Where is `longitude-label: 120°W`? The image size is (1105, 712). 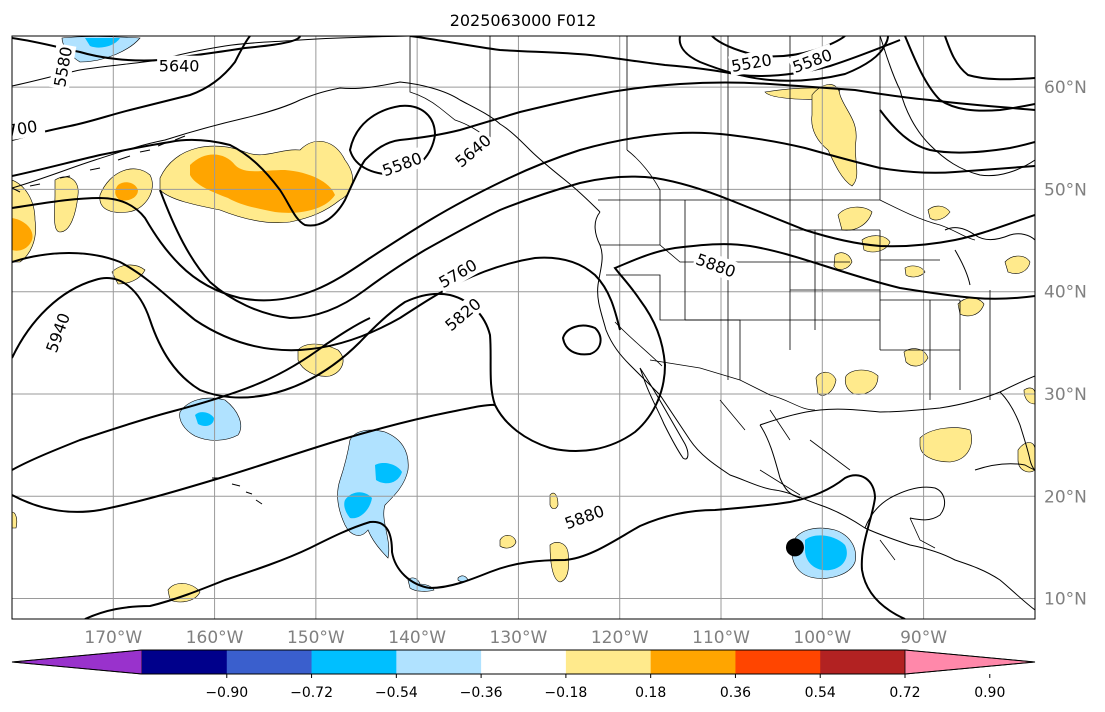 longitude-label: 120°W is located at coordinates (620, 638).